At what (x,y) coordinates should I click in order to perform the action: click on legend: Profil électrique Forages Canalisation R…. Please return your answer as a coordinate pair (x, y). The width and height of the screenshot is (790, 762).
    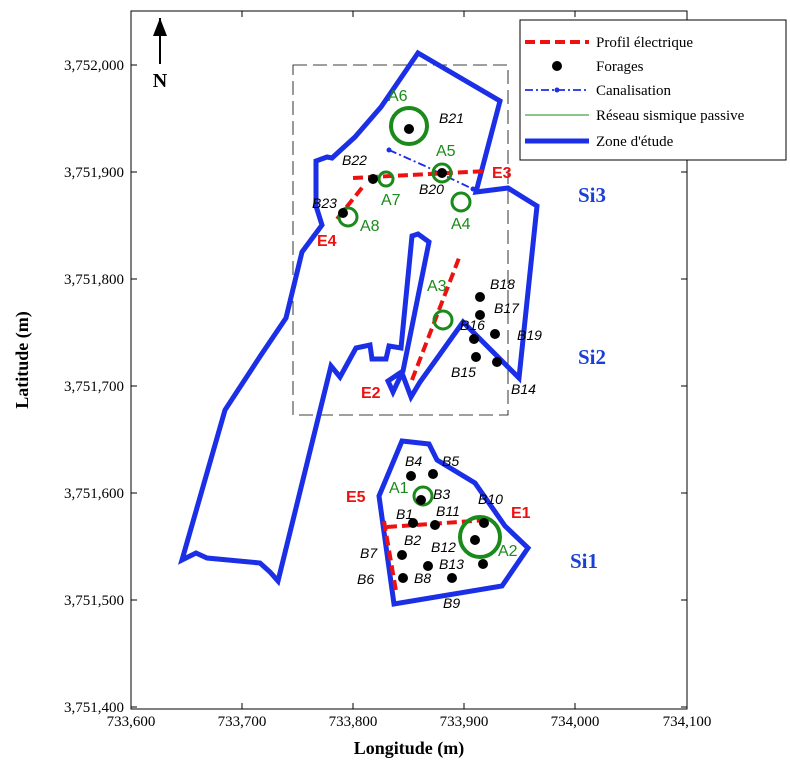
    Looking at the image, I should click on (653, 90).